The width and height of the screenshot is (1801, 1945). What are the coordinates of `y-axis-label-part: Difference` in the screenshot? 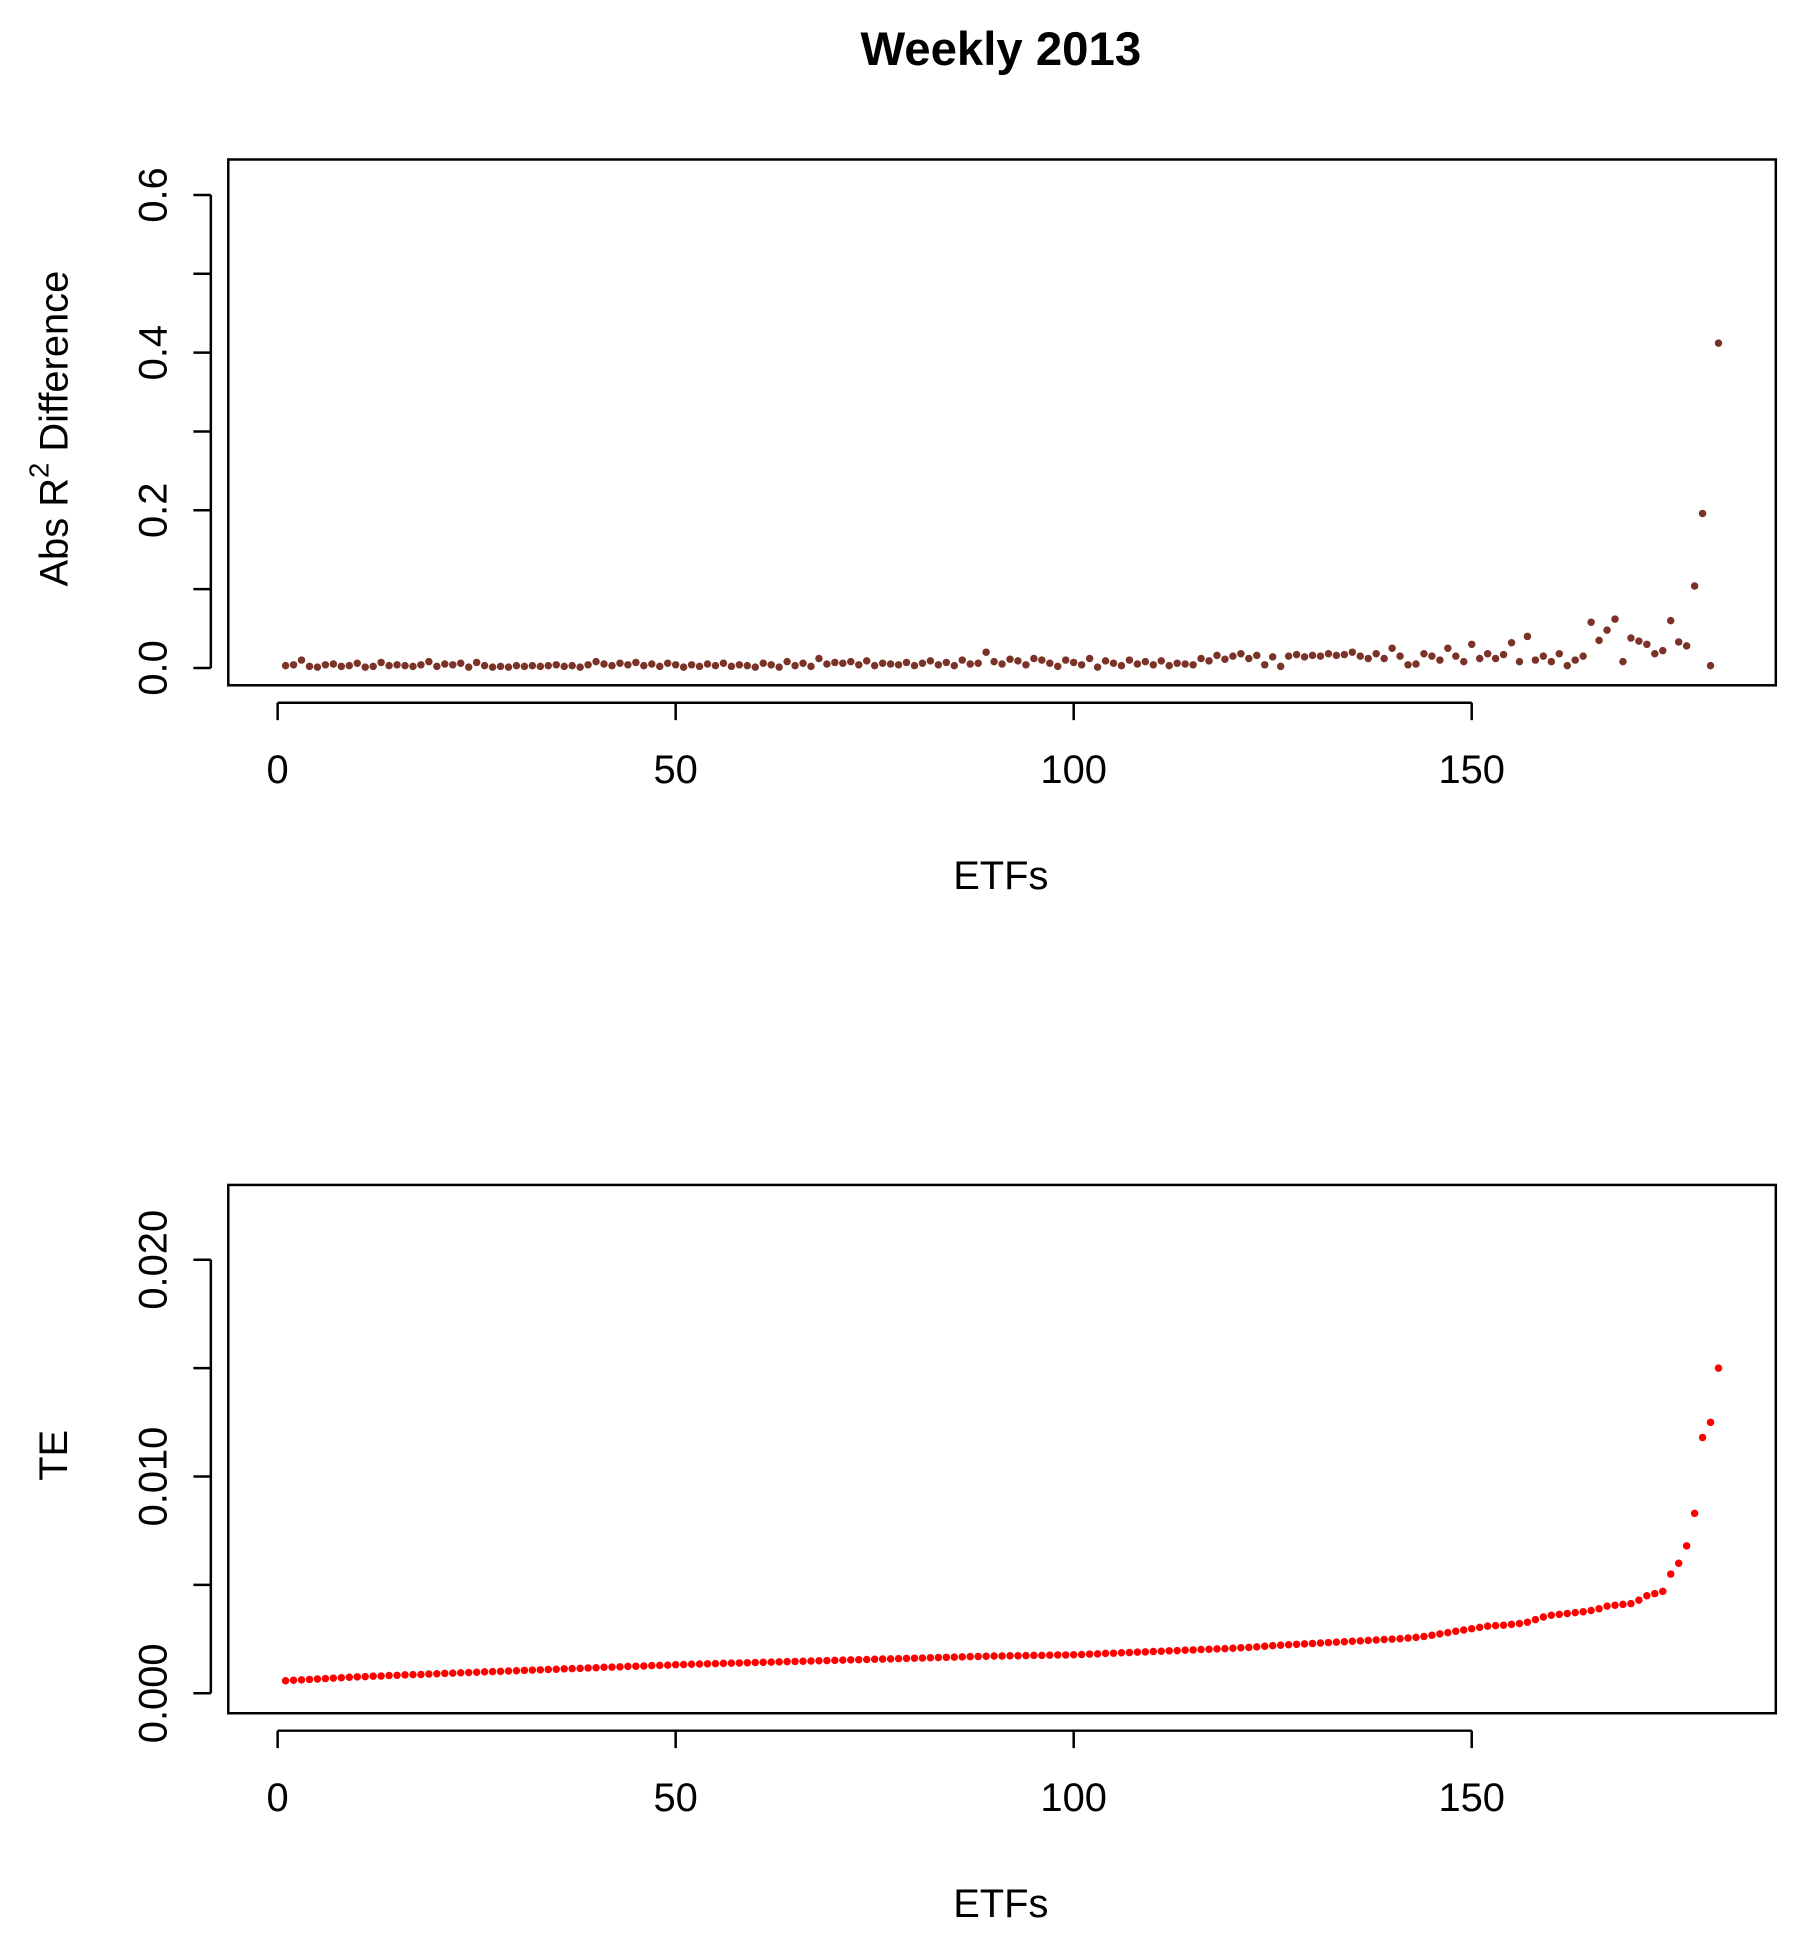 It's located at (54, 367).